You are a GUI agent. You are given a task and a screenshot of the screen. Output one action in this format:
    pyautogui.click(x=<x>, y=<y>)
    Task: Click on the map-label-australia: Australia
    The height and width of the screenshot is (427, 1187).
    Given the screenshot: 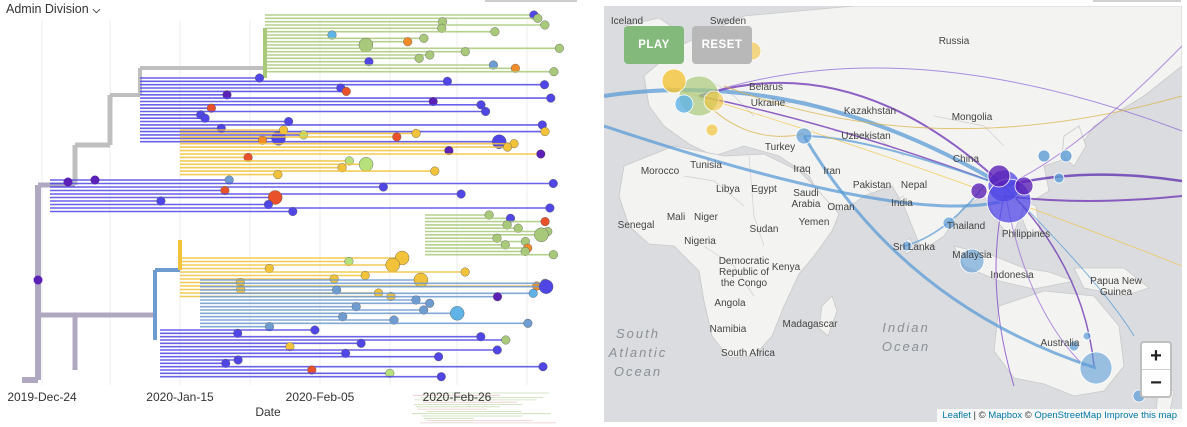 What is the action you would take?
    pyautogui.click(x=1060, y=343)
    